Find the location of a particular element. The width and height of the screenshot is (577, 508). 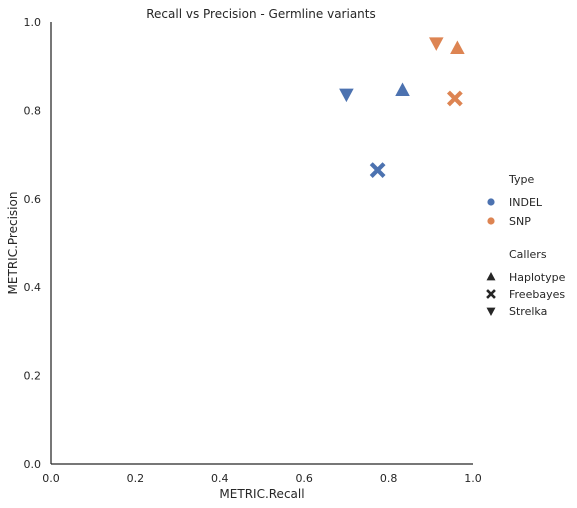

legend-title-type: Type is located at coordinates (521, 179).